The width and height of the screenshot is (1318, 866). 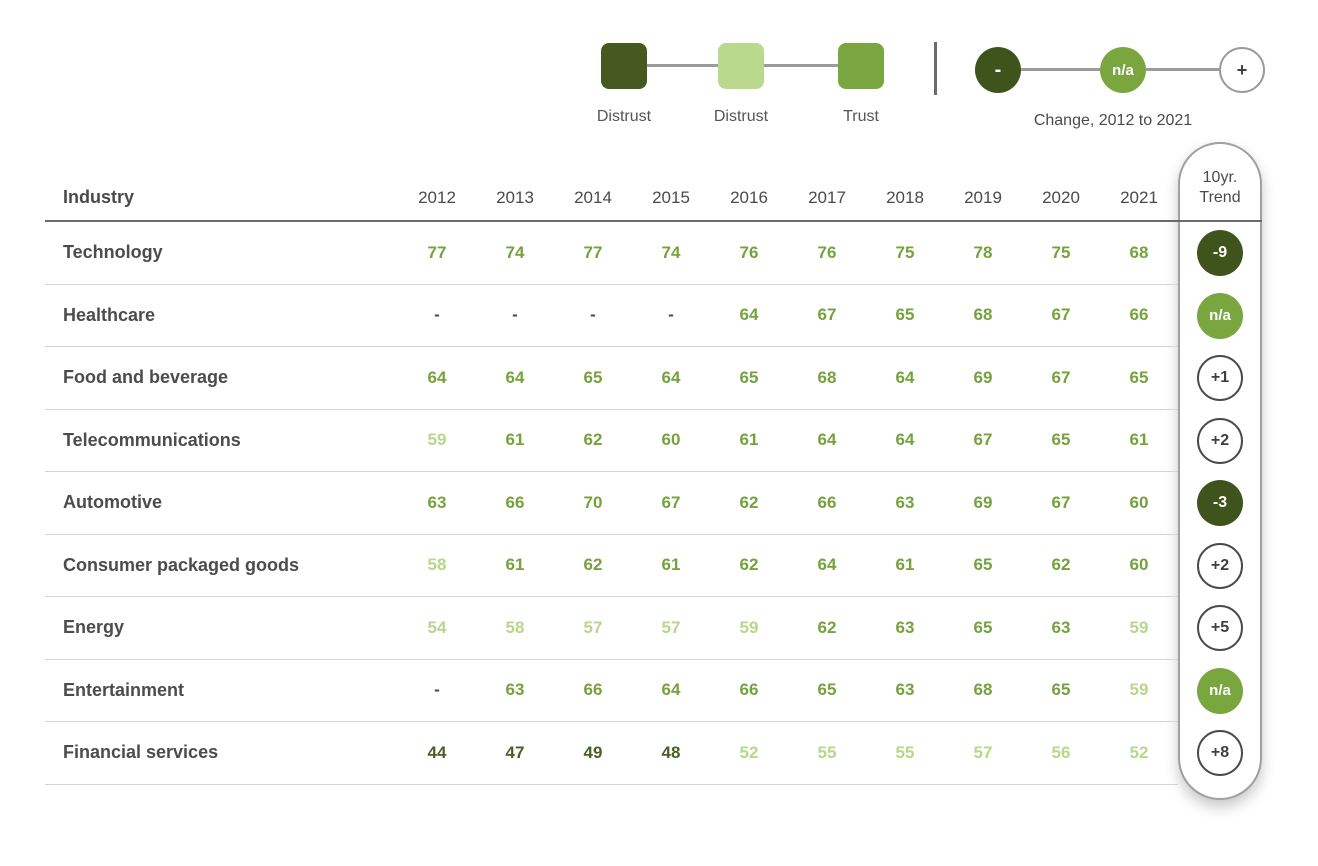 I want to click on score-cell: 49, so click(x=593, y=753).